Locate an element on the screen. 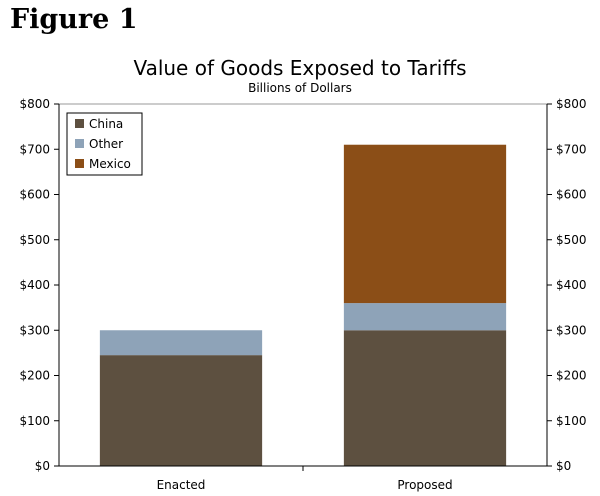 The width and height of the screenshot is (600, 496). legend-swatch-mexico is located at coordinates (79, 163).